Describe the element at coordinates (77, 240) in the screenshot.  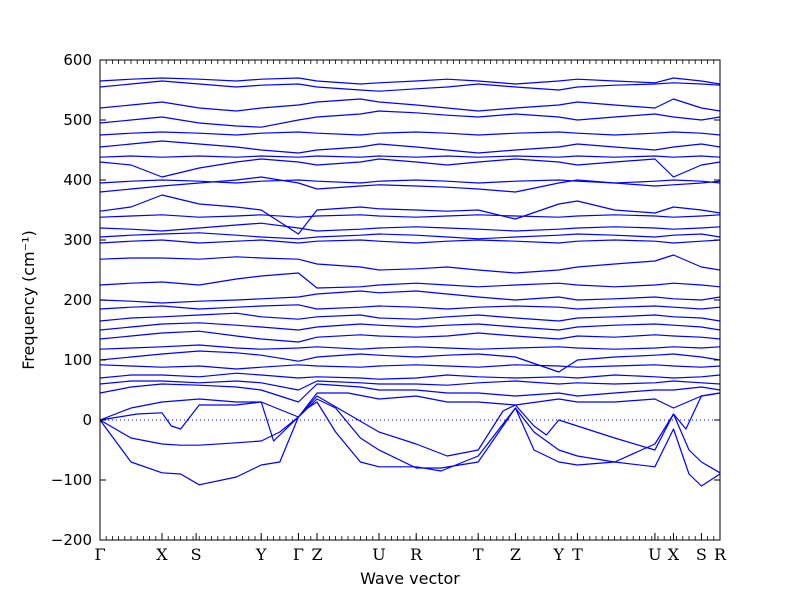
I see `y-tick-label: 300` at that location.